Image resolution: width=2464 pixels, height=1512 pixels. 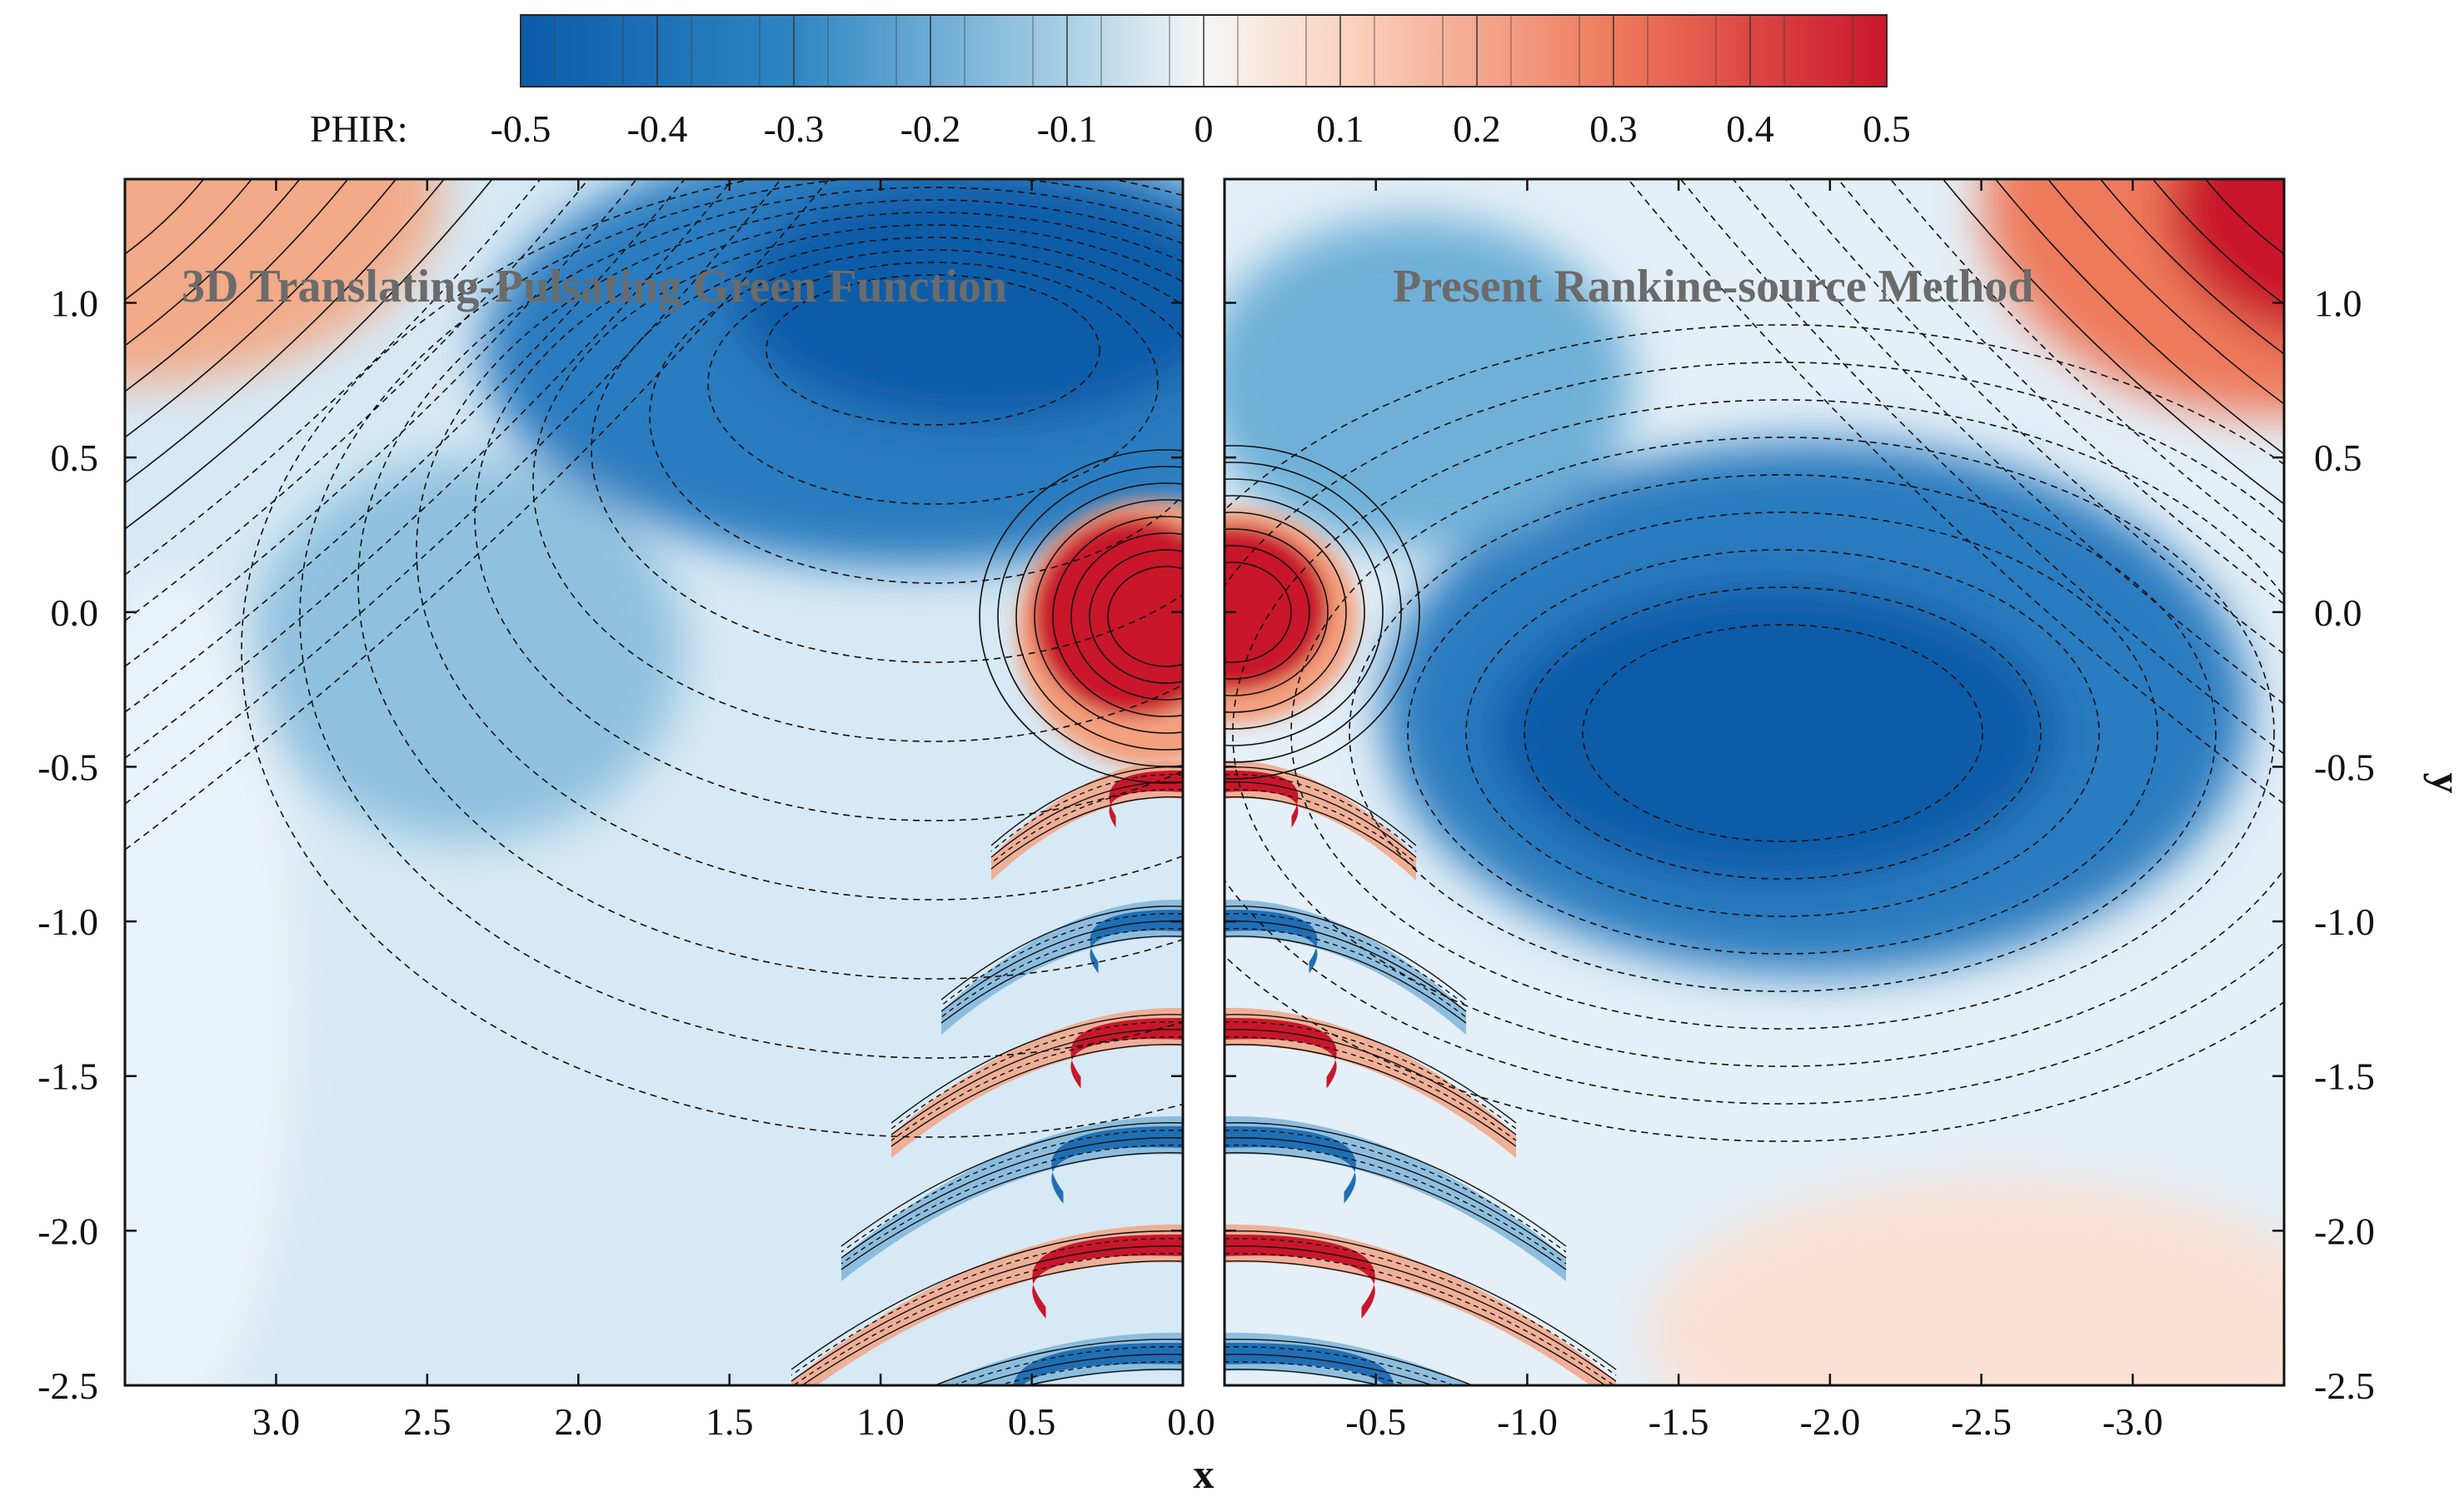 I want to click on colorbar-tick-label: -0.2, so click(x=930, y=128).